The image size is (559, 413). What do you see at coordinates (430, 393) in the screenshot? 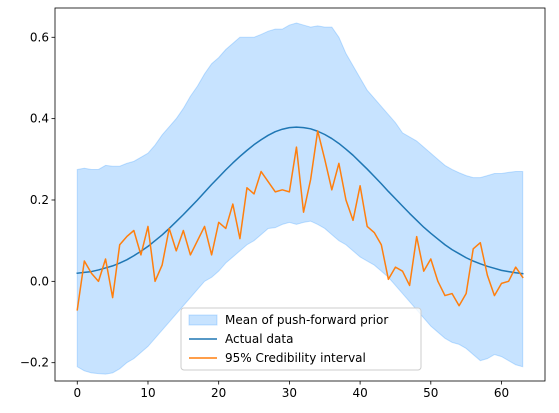
I see `x-tick-label: 50` at bounding box center [430, 393].